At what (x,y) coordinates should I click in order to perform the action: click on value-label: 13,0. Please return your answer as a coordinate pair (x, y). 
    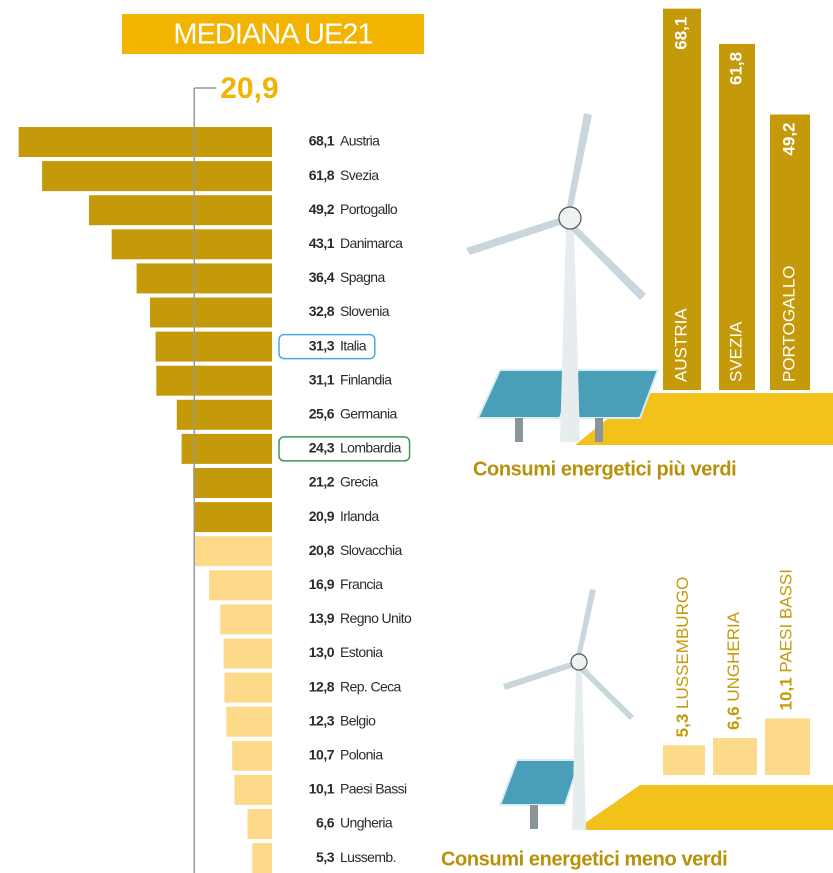
    Looking at the image, I should click on (322, 652).